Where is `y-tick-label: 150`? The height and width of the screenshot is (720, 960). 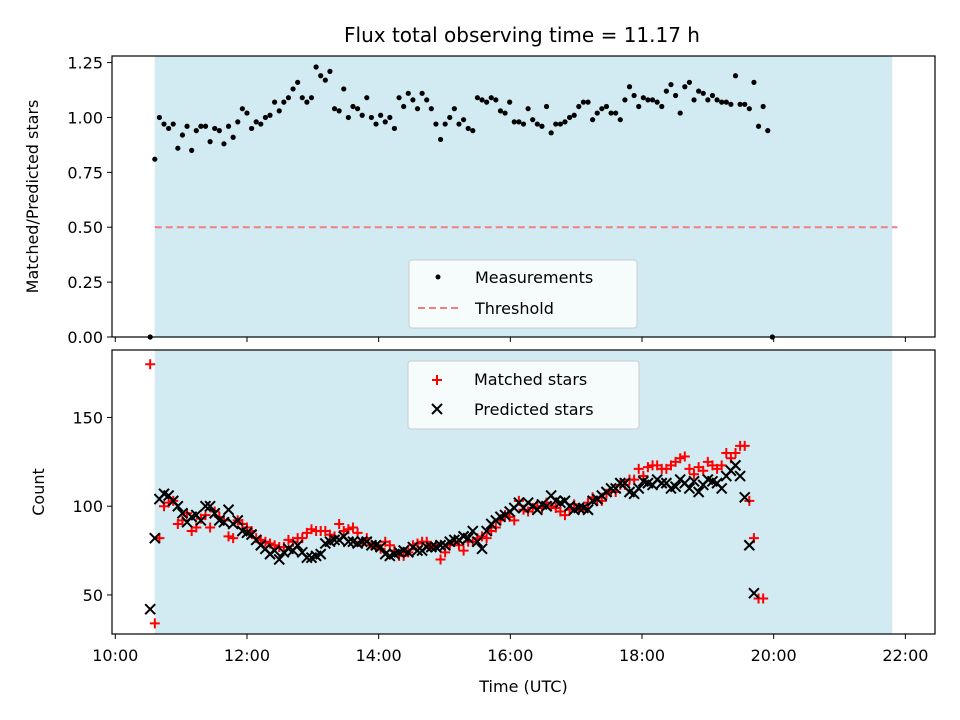 y-tick-label: 150 is located at coordinates (87, 417).